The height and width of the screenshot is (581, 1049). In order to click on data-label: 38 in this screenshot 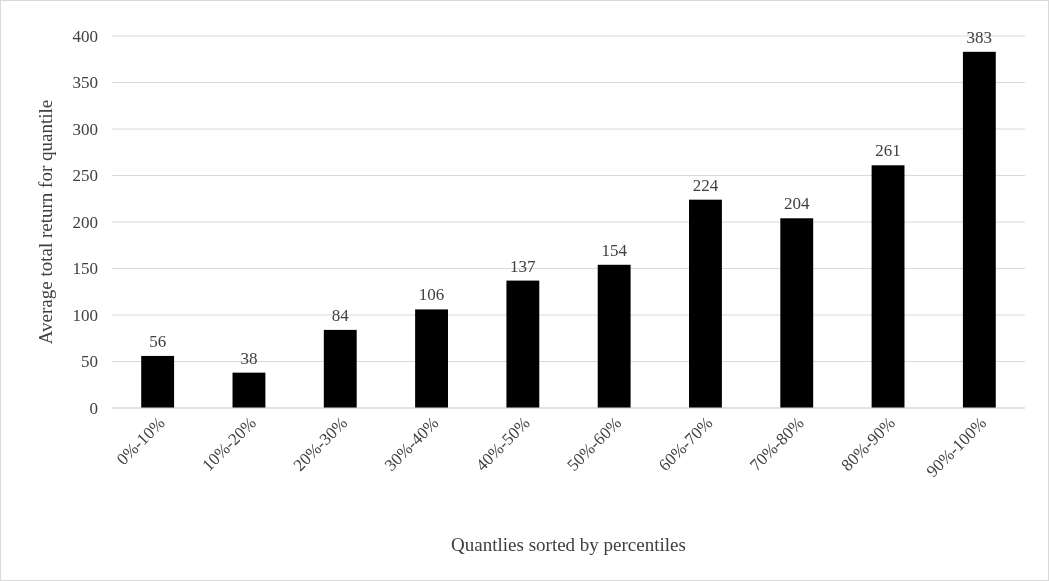, I will do `click(249, 358)`.